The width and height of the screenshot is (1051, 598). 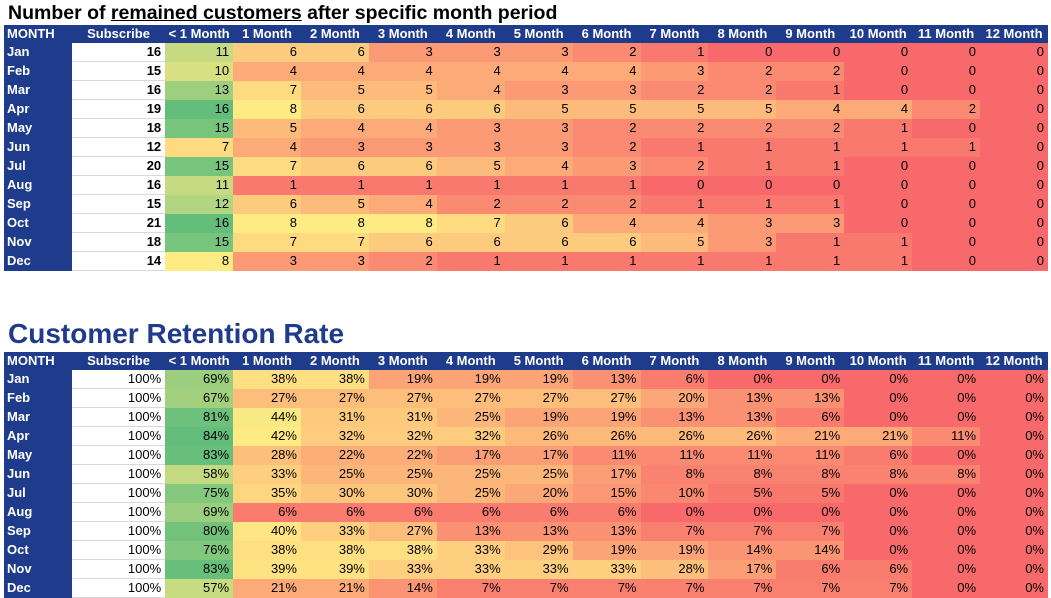 What do you see at coordinates (742, 493) in the screenshot?
I see `value-cell: 5%` at bounding box center [742, 493].